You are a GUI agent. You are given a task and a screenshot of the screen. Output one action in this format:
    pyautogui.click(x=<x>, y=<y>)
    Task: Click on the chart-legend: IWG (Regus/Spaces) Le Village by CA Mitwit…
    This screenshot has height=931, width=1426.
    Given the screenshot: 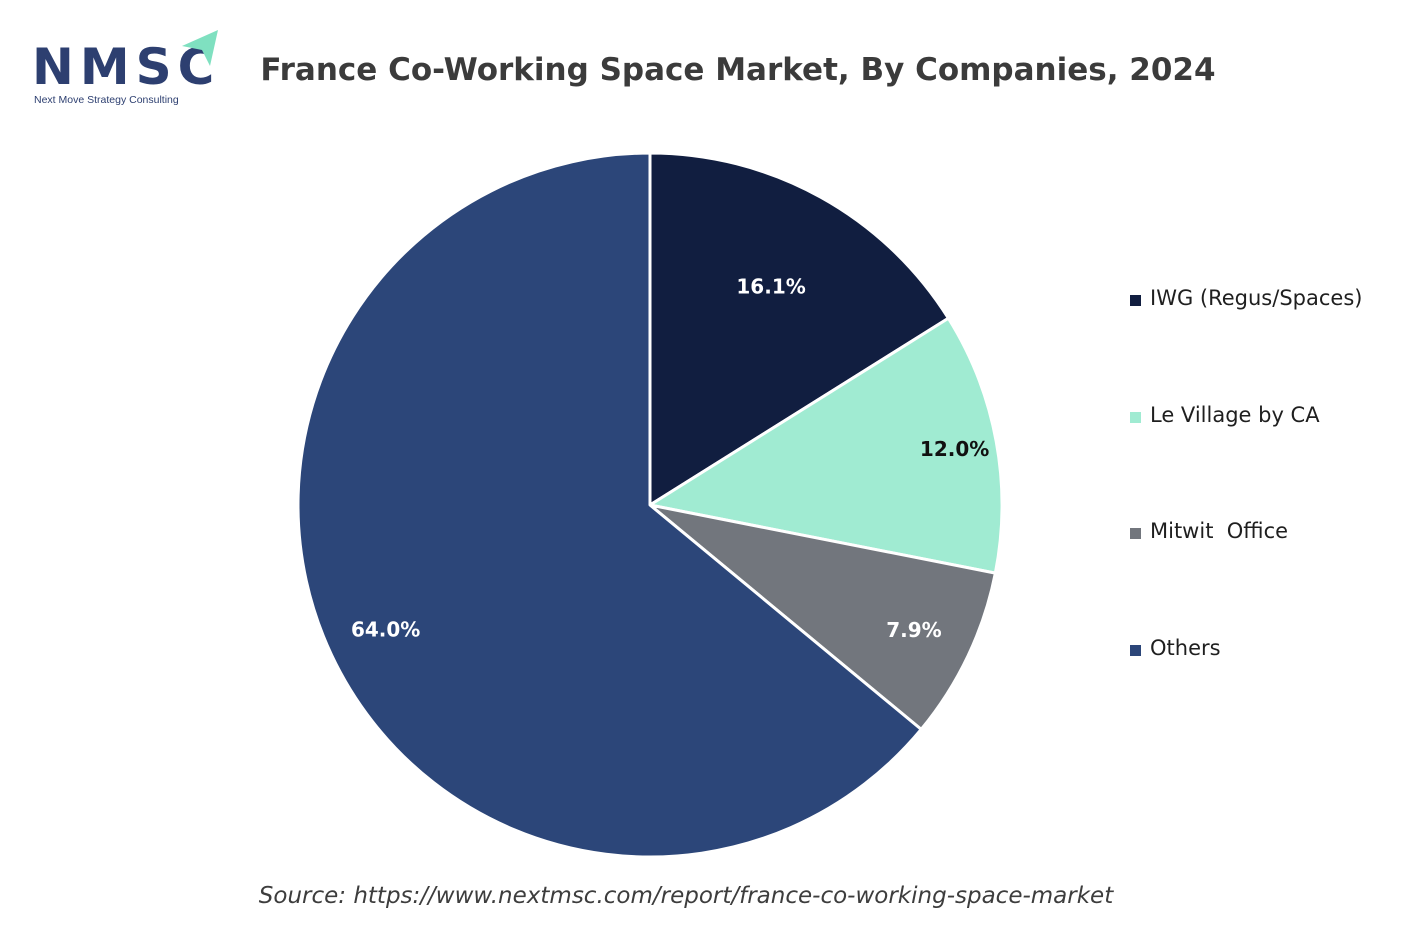 What is the action you would take?
    pyautogui.click(x=1275, y=515)
    